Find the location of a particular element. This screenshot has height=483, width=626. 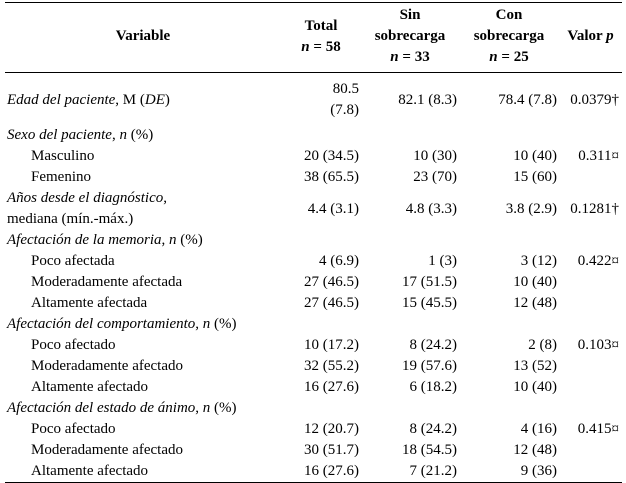

cell-total: 38 (65.5) is located at coordinates (331, 177).